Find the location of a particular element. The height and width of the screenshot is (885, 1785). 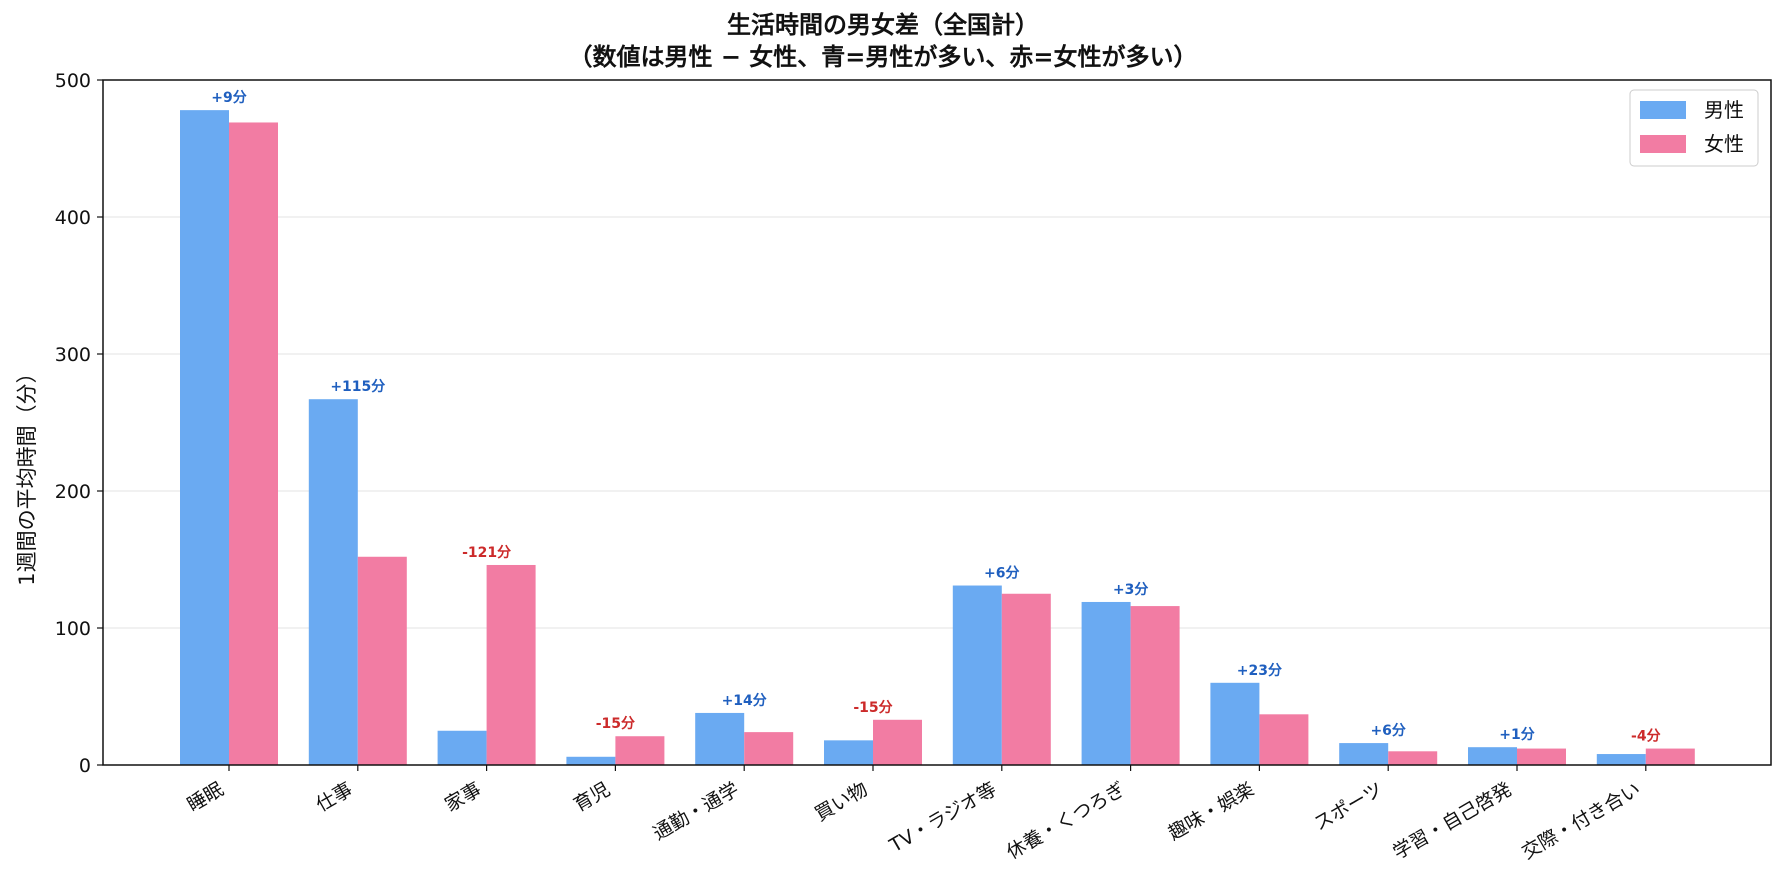

x-tick-label: 睡眠 is located at coordinates (206, 797).